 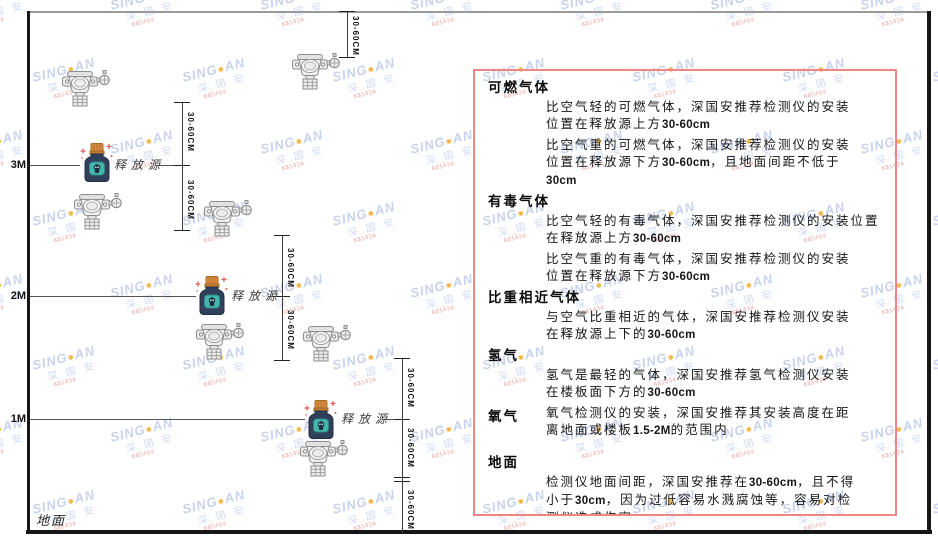 What do you see at coordinates (503, 462) in the screenshot?
I see `section-heading: 地面` at bounding box center [503, 462].